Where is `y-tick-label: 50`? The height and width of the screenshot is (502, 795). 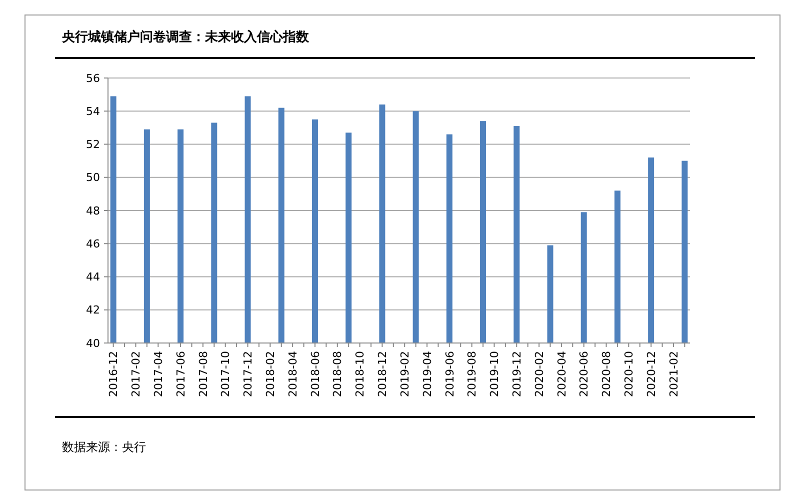
y-tick-label: 50 is located at coordinates (93, 177).